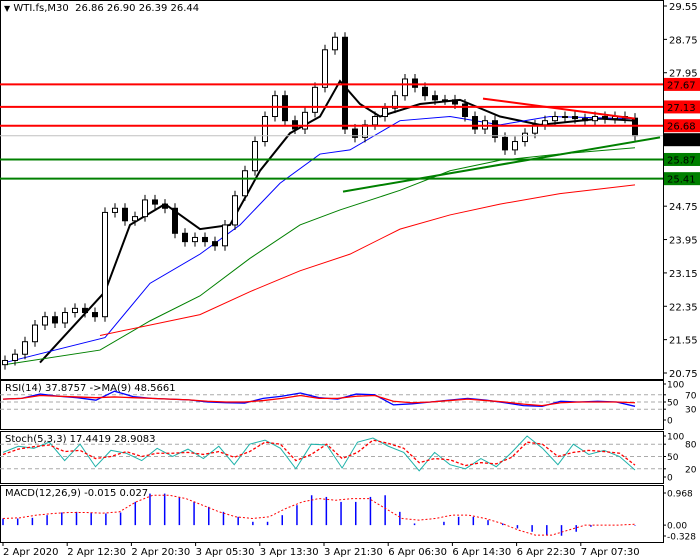  What do you see at coordinates (160, 552) in the screenshot?
I see `x-tick-label: 2 Apr 20:30` at bounding box center [160, 552].